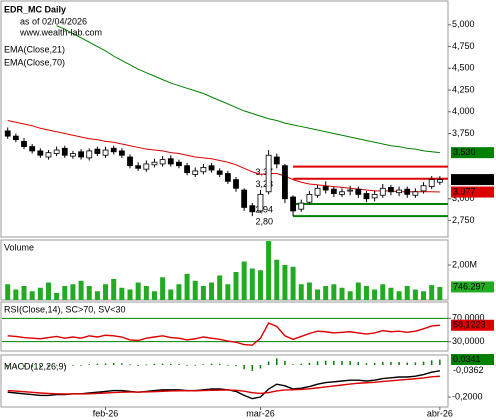 This screenshot has width=496, height=420. I want to click on y-tick-label: 2,750, so click(463, 220).